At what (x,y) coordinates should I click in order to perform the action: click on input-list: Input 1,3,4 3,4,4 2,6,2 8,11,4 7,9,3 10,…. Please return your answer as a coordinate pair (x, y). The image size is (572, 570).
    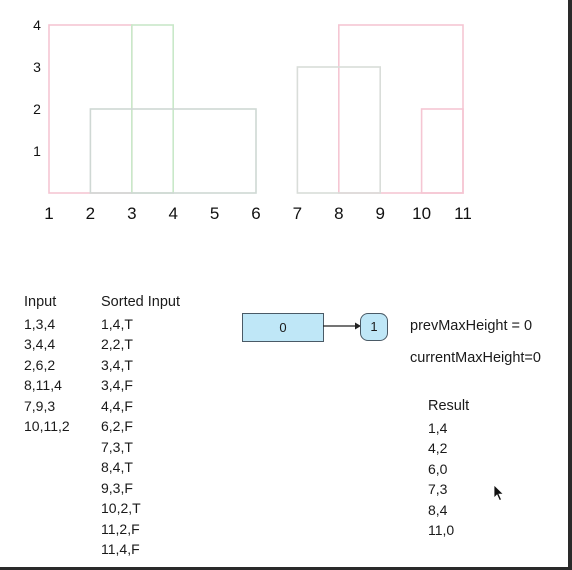
    Looking at the image, I should click on (47, 364).